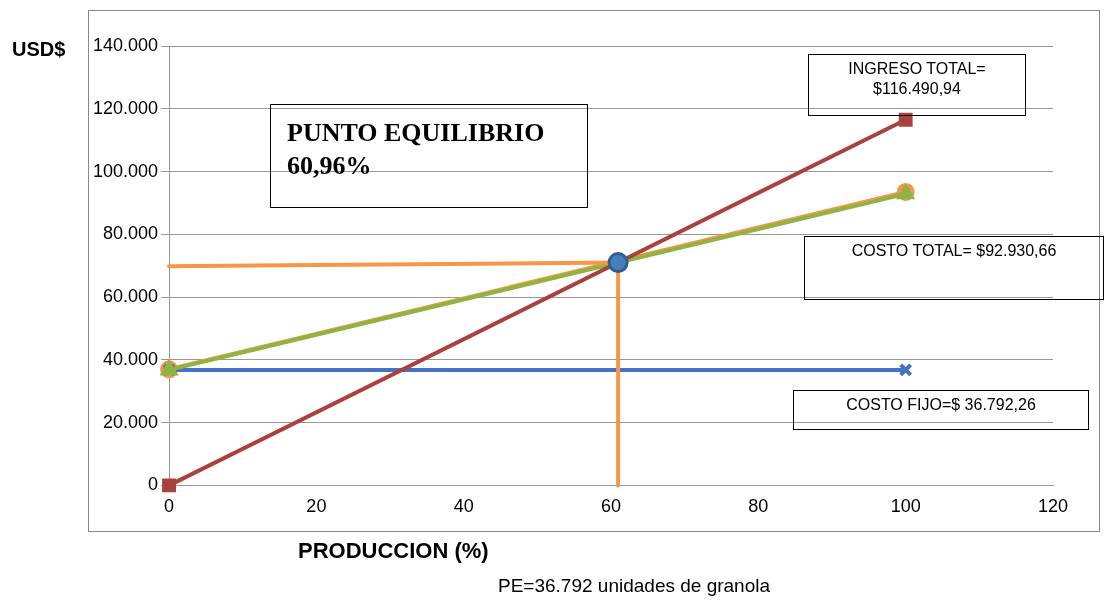 This screenshot has width=1115, height=606. Describe the element at coordinates (463, 506) in the screenshot. I see `x-tick-label: 40` at that location.